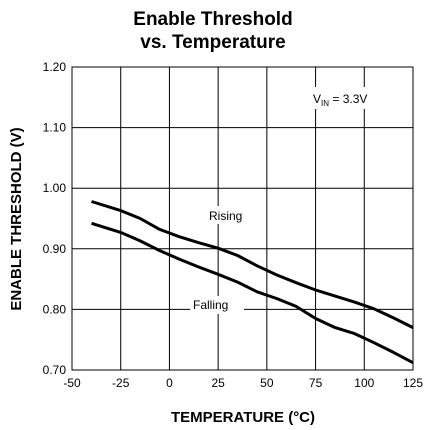 This screenshot has height=430, width=426. I want to click on rising-label: Rising, so click(225, 216).